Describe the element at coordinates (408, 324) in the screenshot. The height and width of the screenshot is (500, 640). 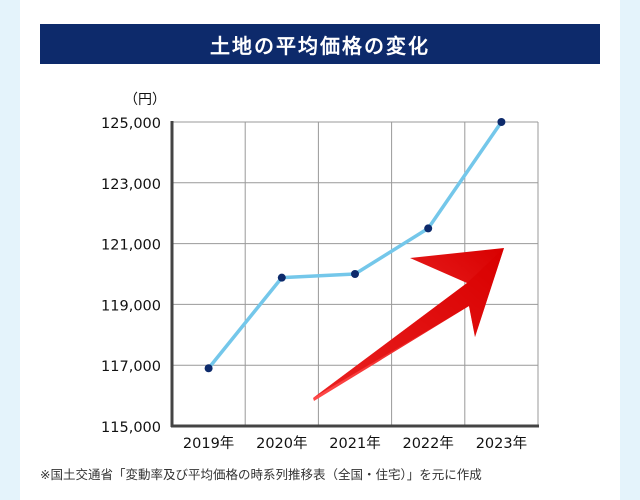
I see `up-right-arrow-icon` at that location.